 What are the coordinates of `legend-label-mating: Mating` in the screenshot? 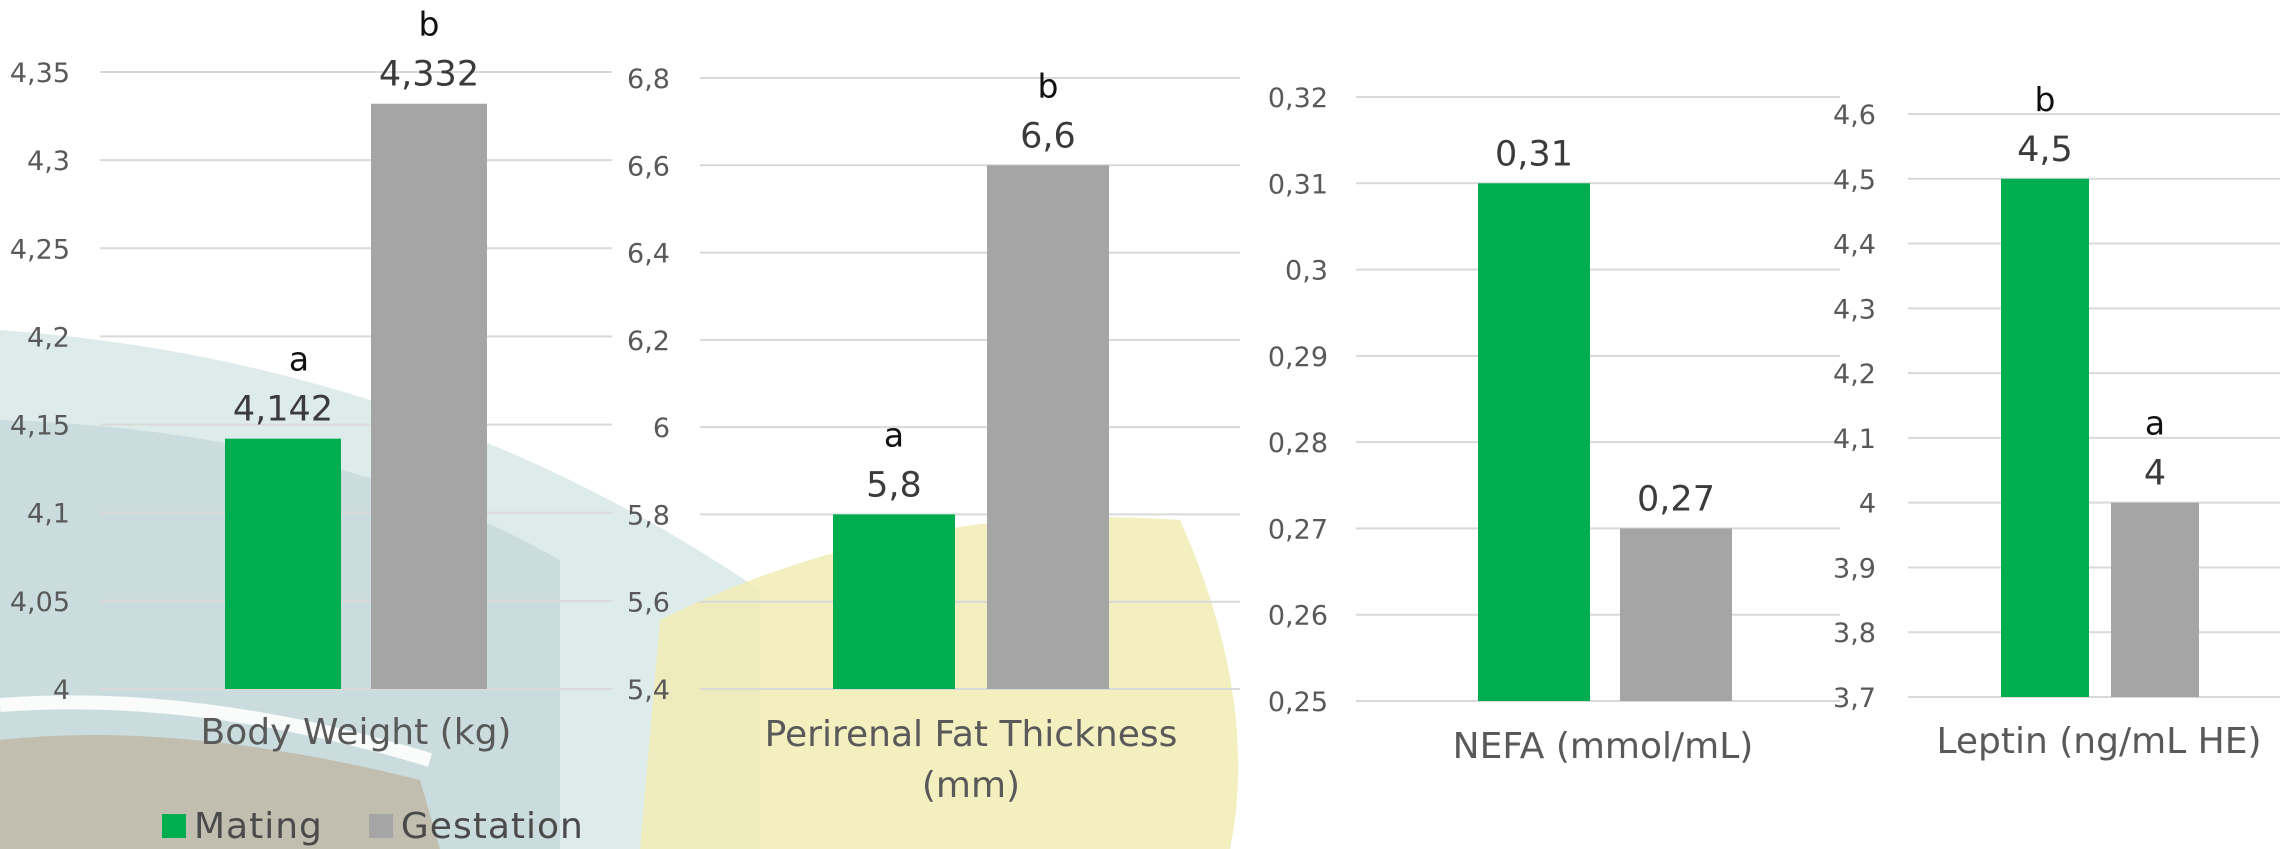 It's located at (258, 826).